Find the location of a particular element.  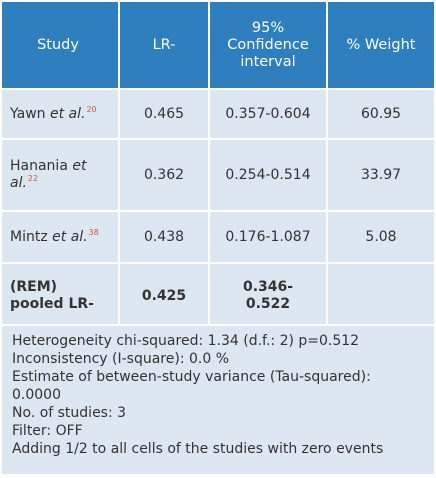

filter-line: Filter: OFF is located at coordinates (47, 431).